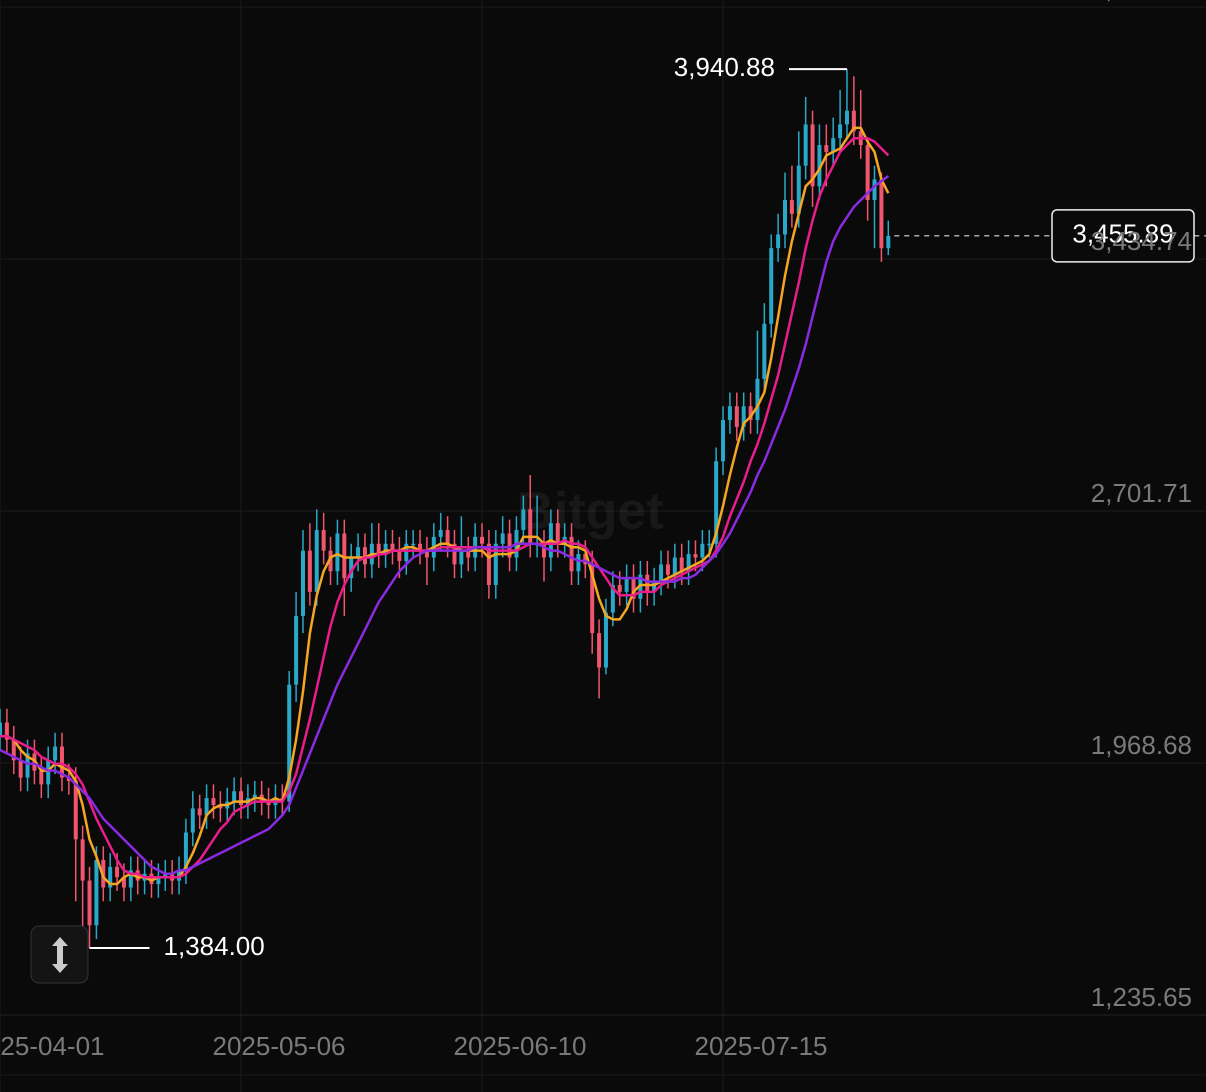  I want to click on x-tick-label: 2025-07-15, so click(761, 1046).